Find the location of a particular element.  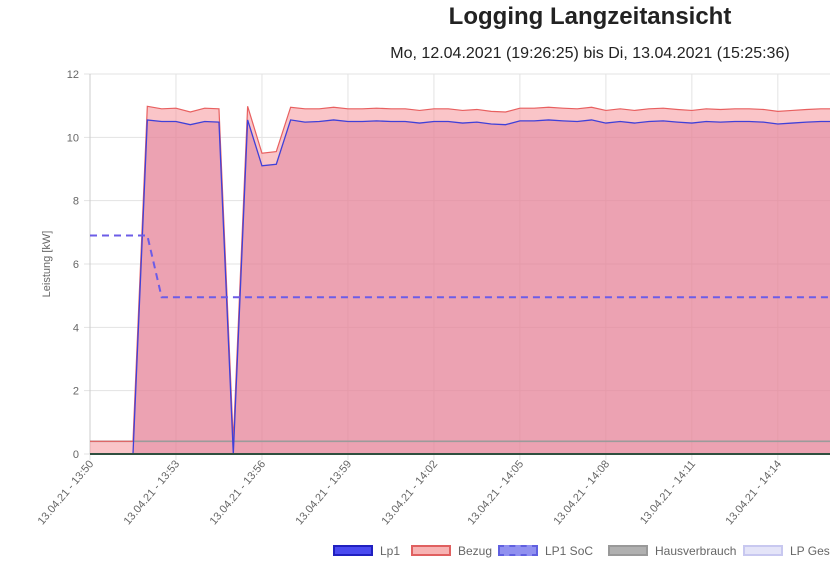

y-tick-label: 10 is located at coordinates (73, 138).